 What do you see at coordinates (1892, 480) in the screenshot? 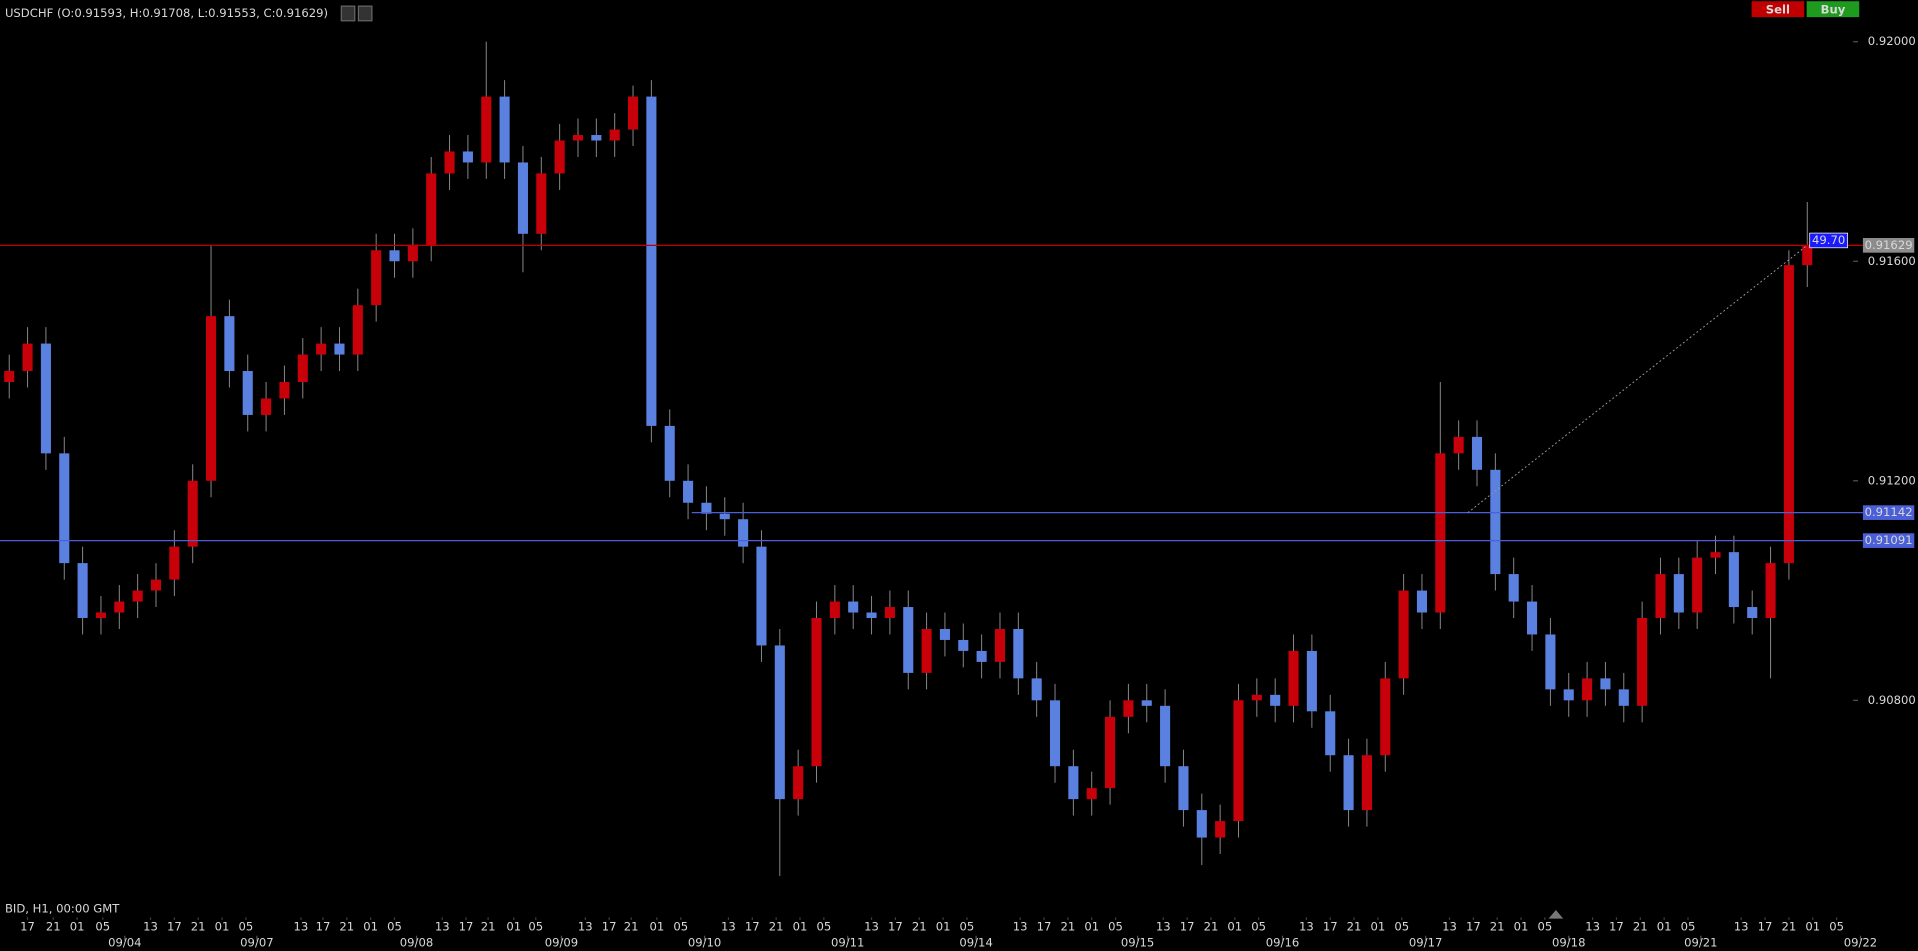
I see `y-tick-label: 0.91200` at bounding box center [1892, 480].